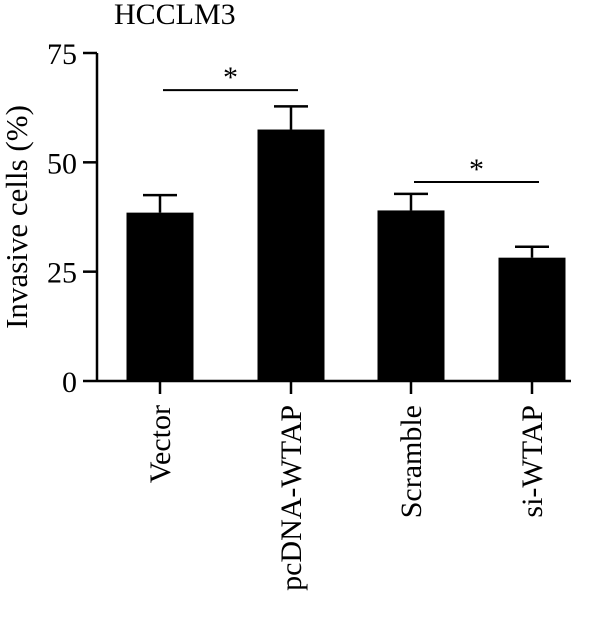 Image resolution: width=600 pixels, height=617 pixels. I want to click on bar-si-wtap, so click(532, 319).